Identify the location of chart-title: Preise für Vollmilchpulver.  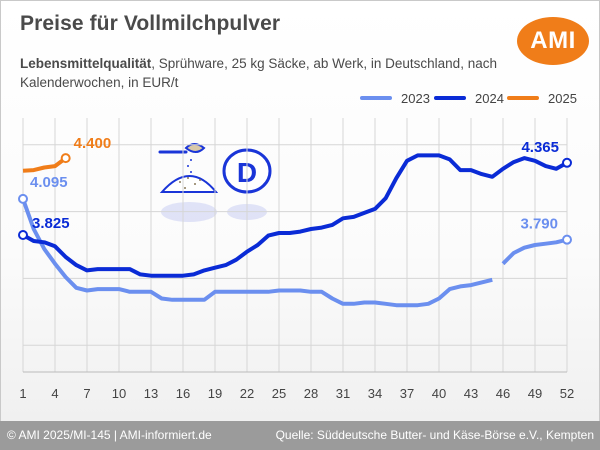
(150, 23).